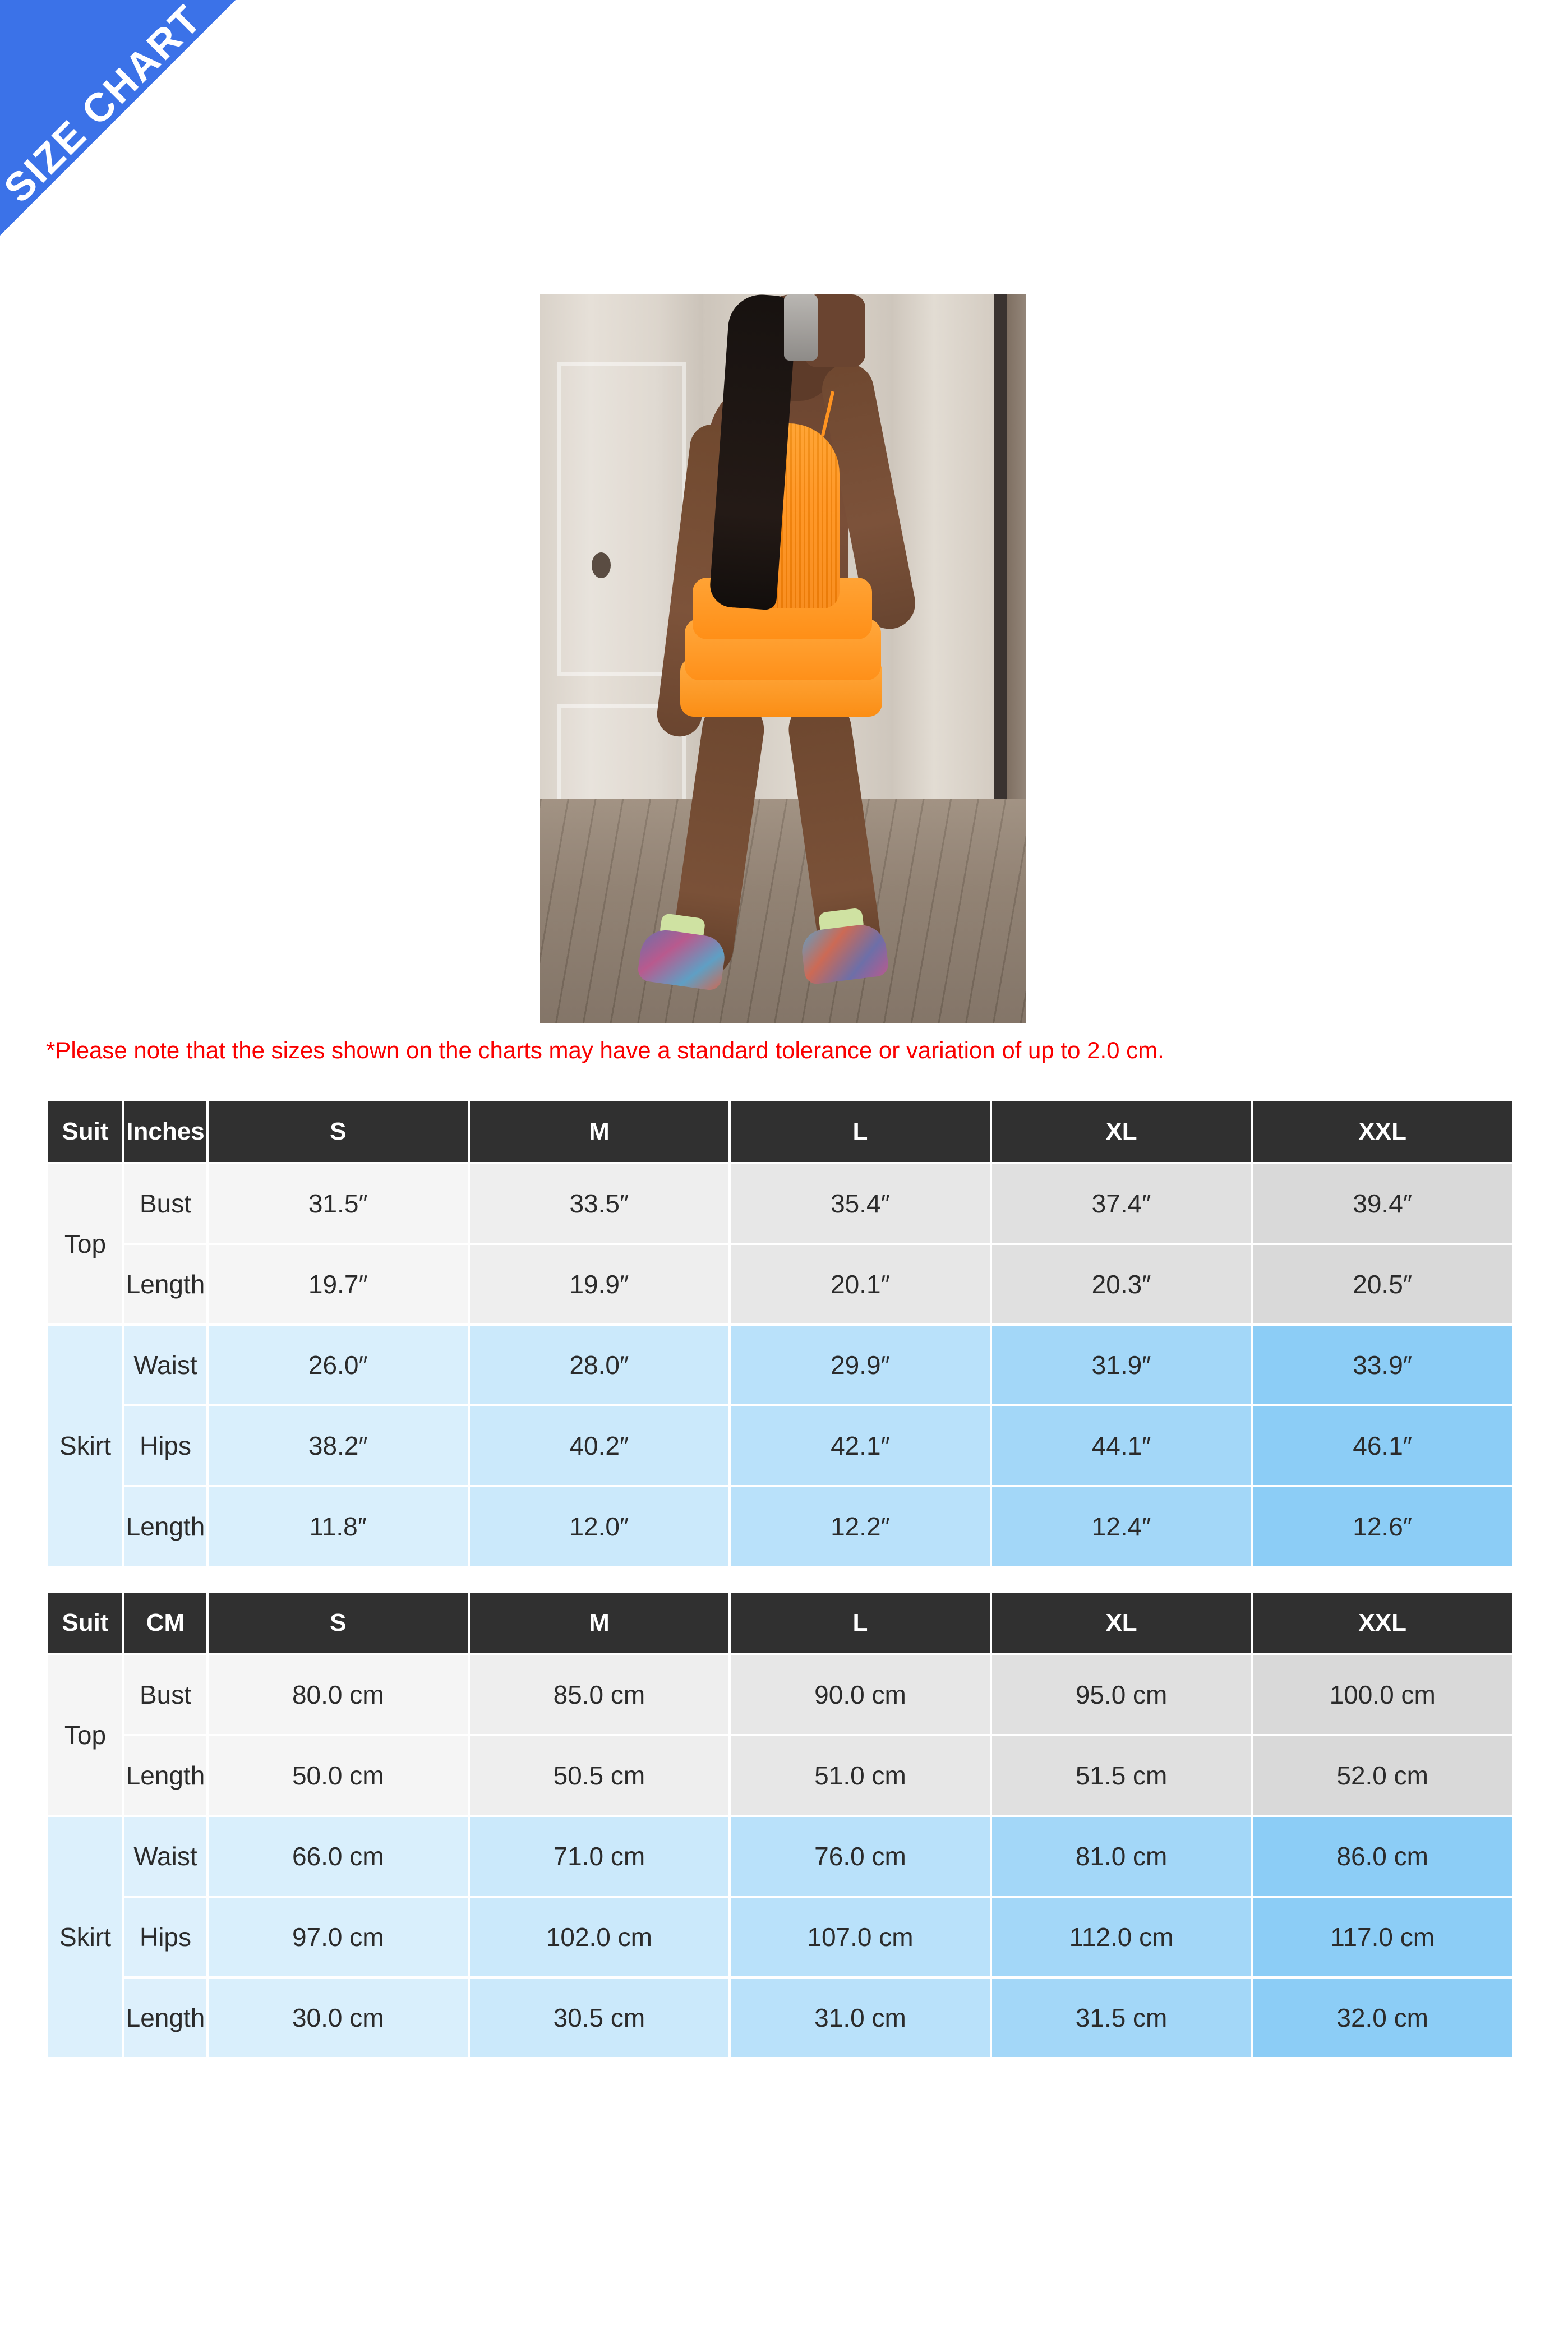 The image size is (1568, 2352). I want to click on cell-value: 46.1″, so click(1382, 1445).